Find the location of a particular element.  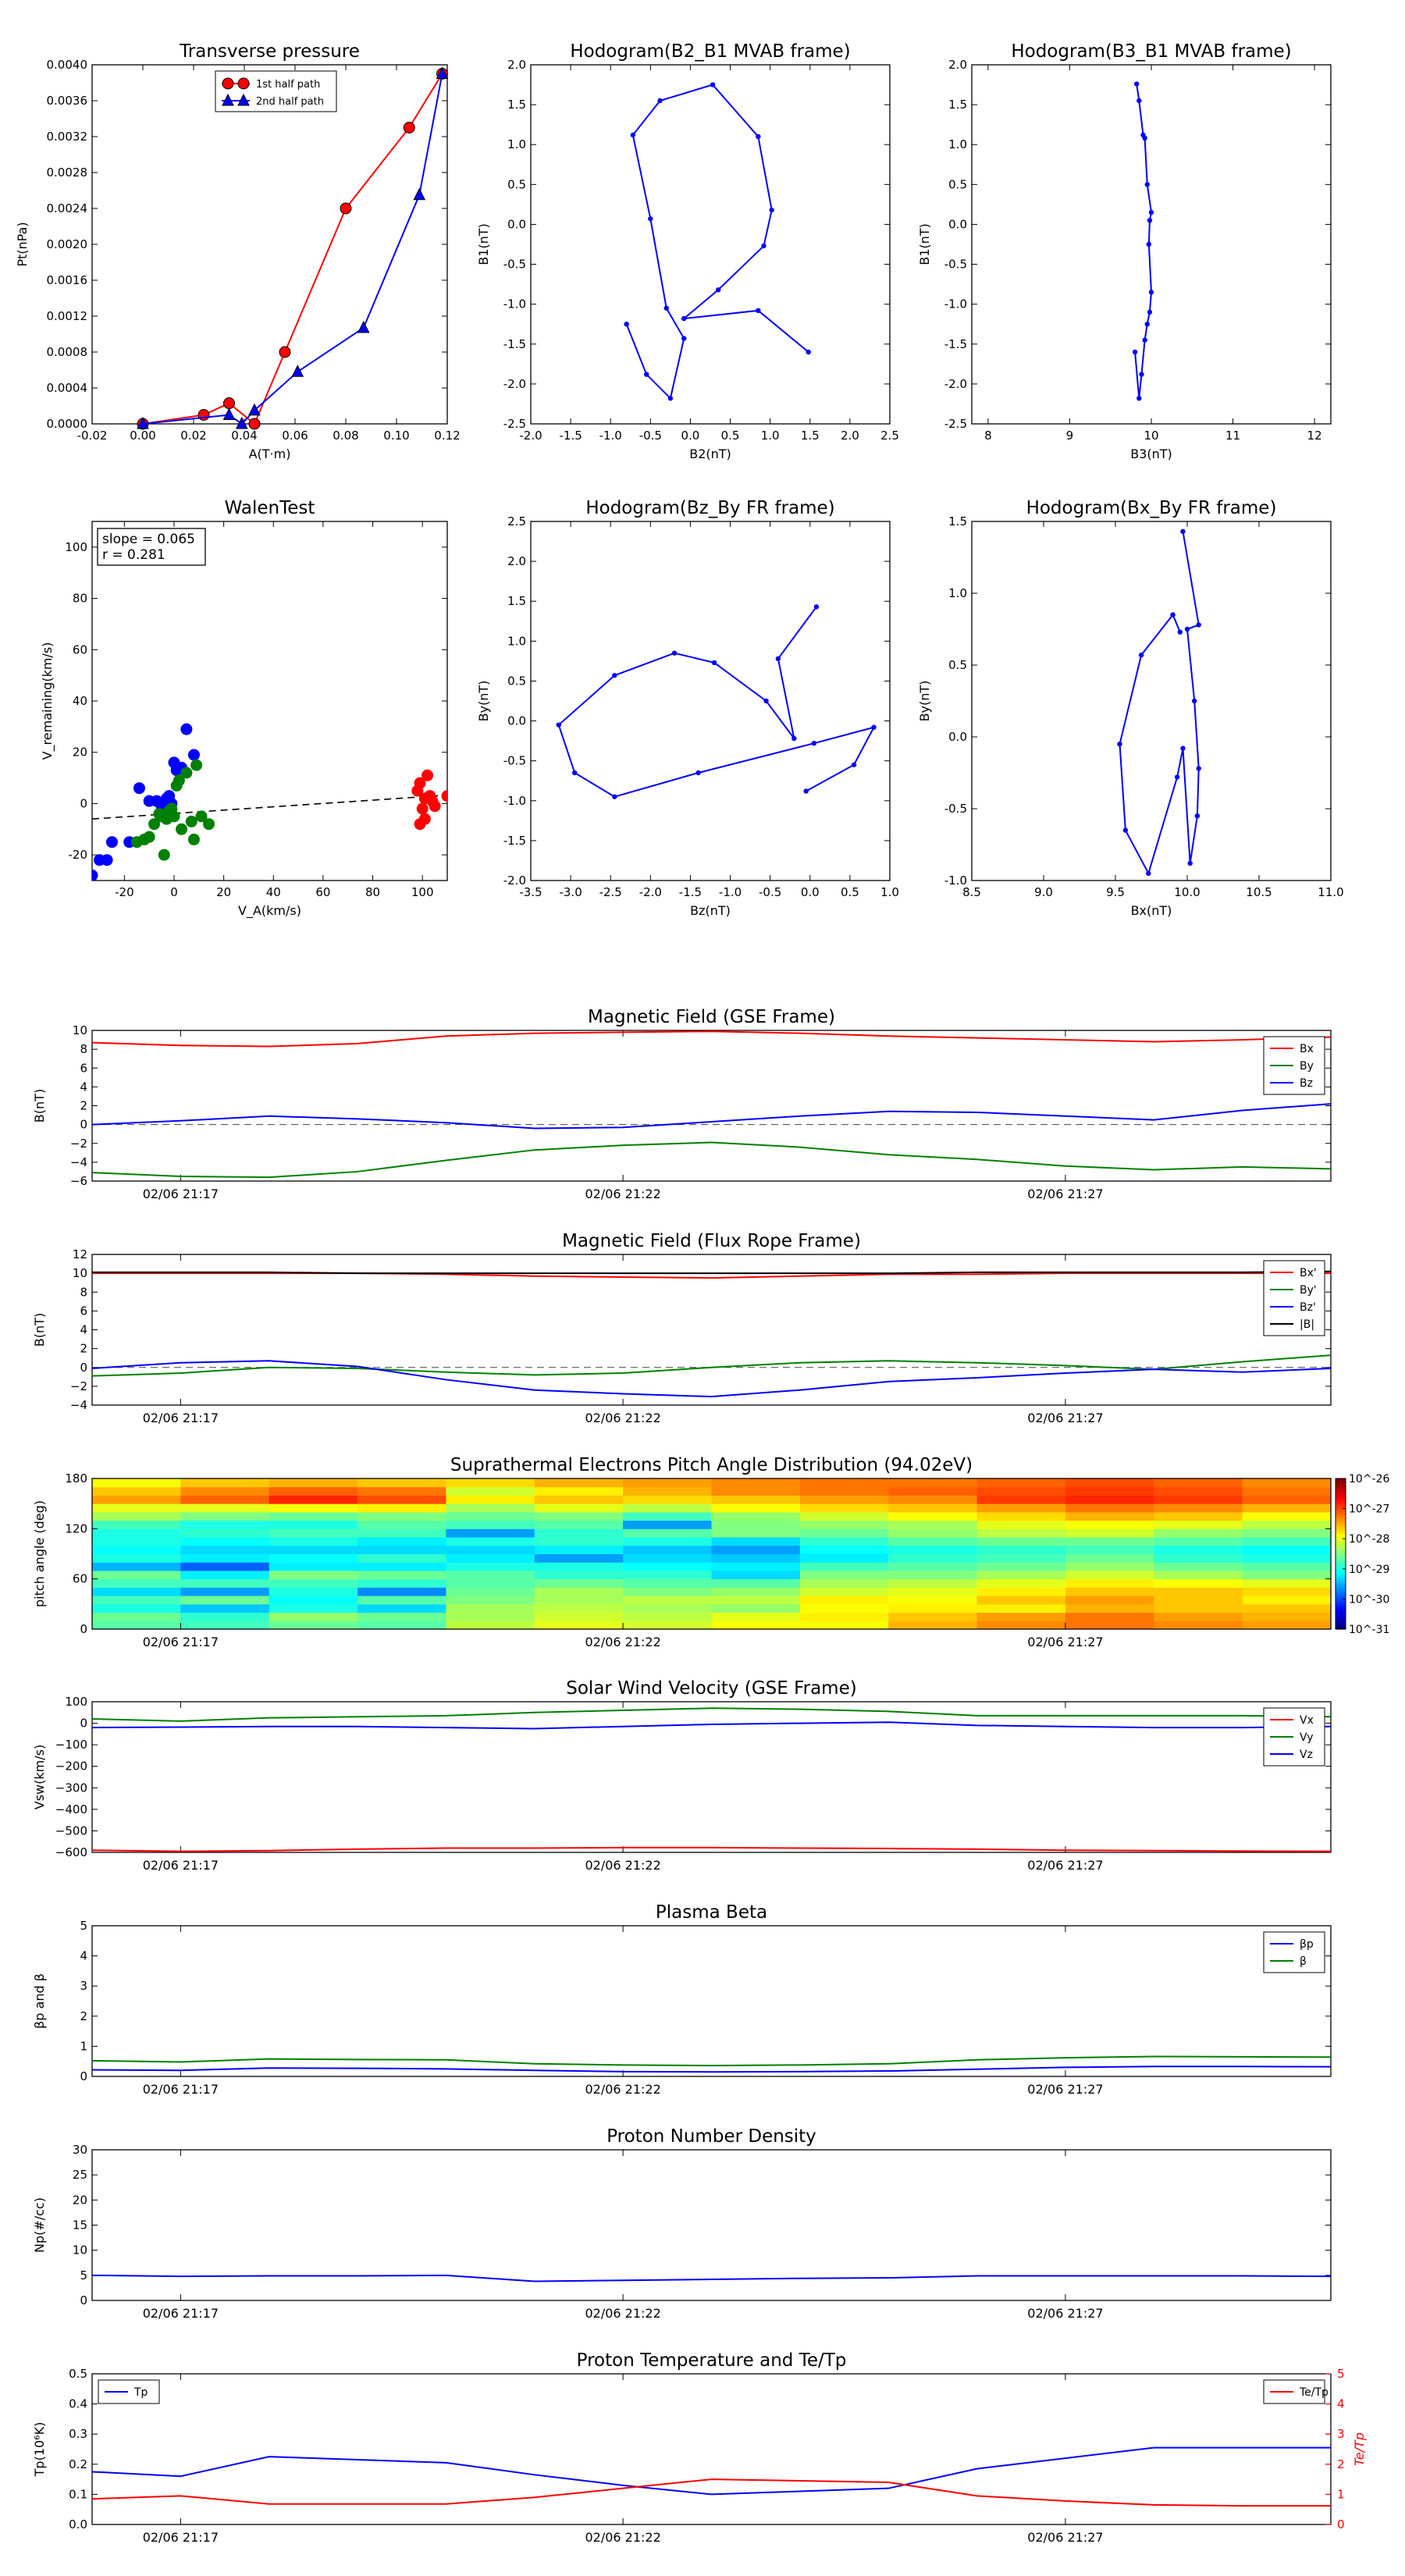

fit-line is located at coordinates (270, 807).